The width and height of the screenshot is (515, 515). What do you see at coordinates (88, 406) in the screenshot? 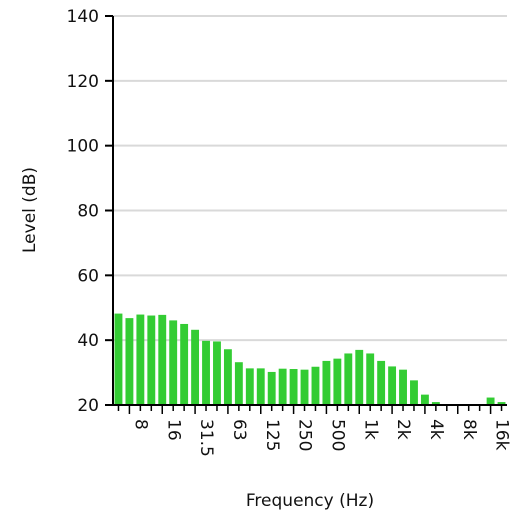
I see `y-tick-label: 20` at bounding box center [88, 406].